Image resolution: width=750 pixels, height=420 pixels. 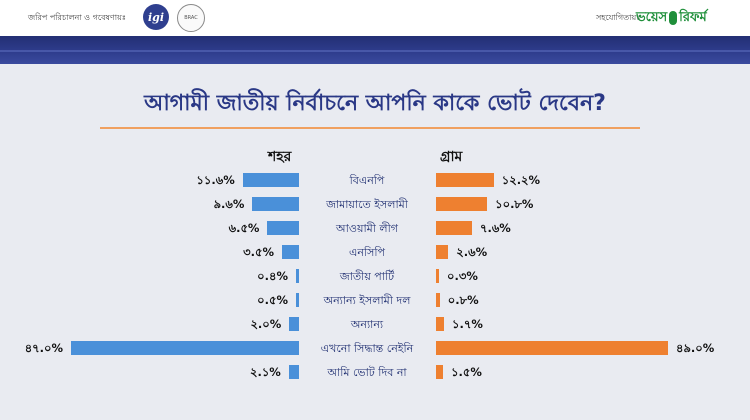 I want to click on support-credit-text: সহযোগিতায়ঃ, so click(x=618, y=17).